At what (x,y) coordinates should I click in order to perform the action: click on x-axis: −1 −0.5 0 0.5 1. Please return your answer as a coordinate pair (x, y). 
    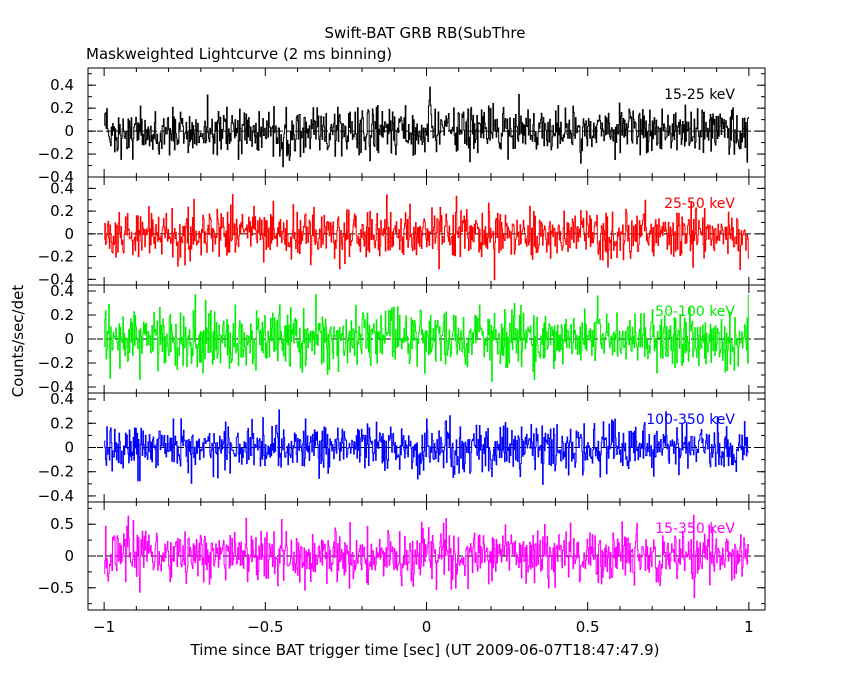
    Looking at the image, I should click on (423, 627).